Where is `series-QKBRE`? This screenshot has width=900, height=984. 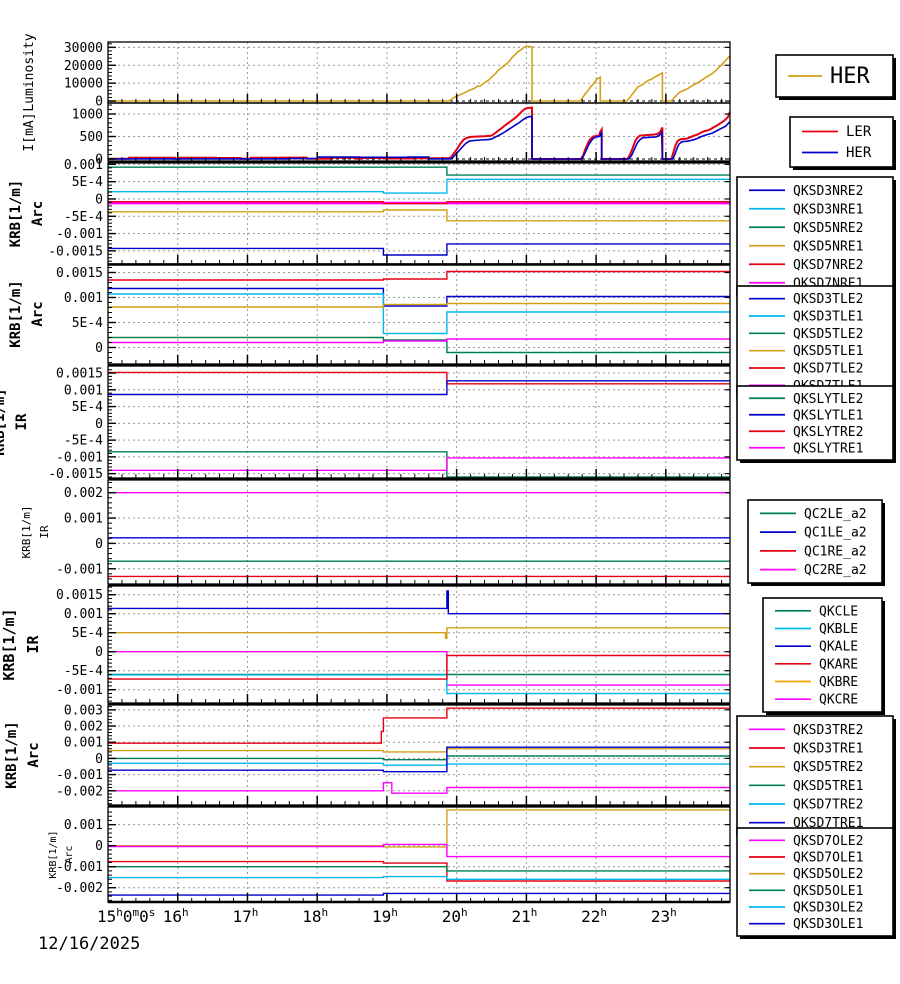 series-QKBRE is located at coordinates (419, 633).